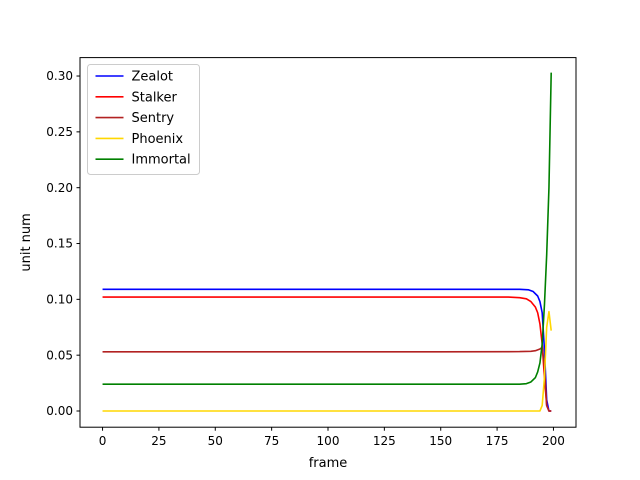 Image resolution: width=640 pixels, height=480 pixels. Describe the element at coordinates (328, 463) in the screenshot. I see `x-axis-label: frame` at that location.